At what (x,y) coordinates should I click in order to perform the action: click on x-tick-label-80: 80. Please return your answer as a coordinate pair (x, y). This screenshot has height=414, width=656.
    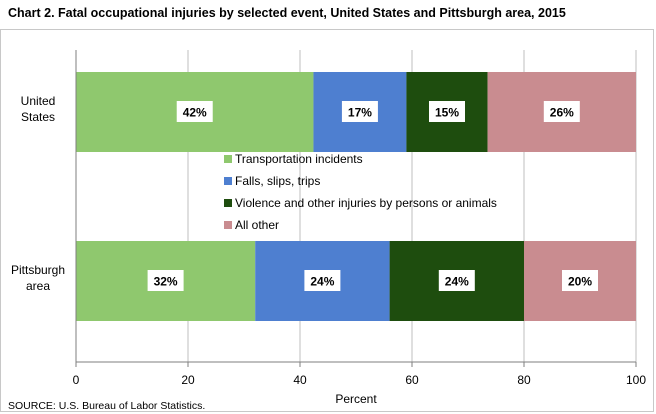
    Looking at the image, I should click on (524, 380).